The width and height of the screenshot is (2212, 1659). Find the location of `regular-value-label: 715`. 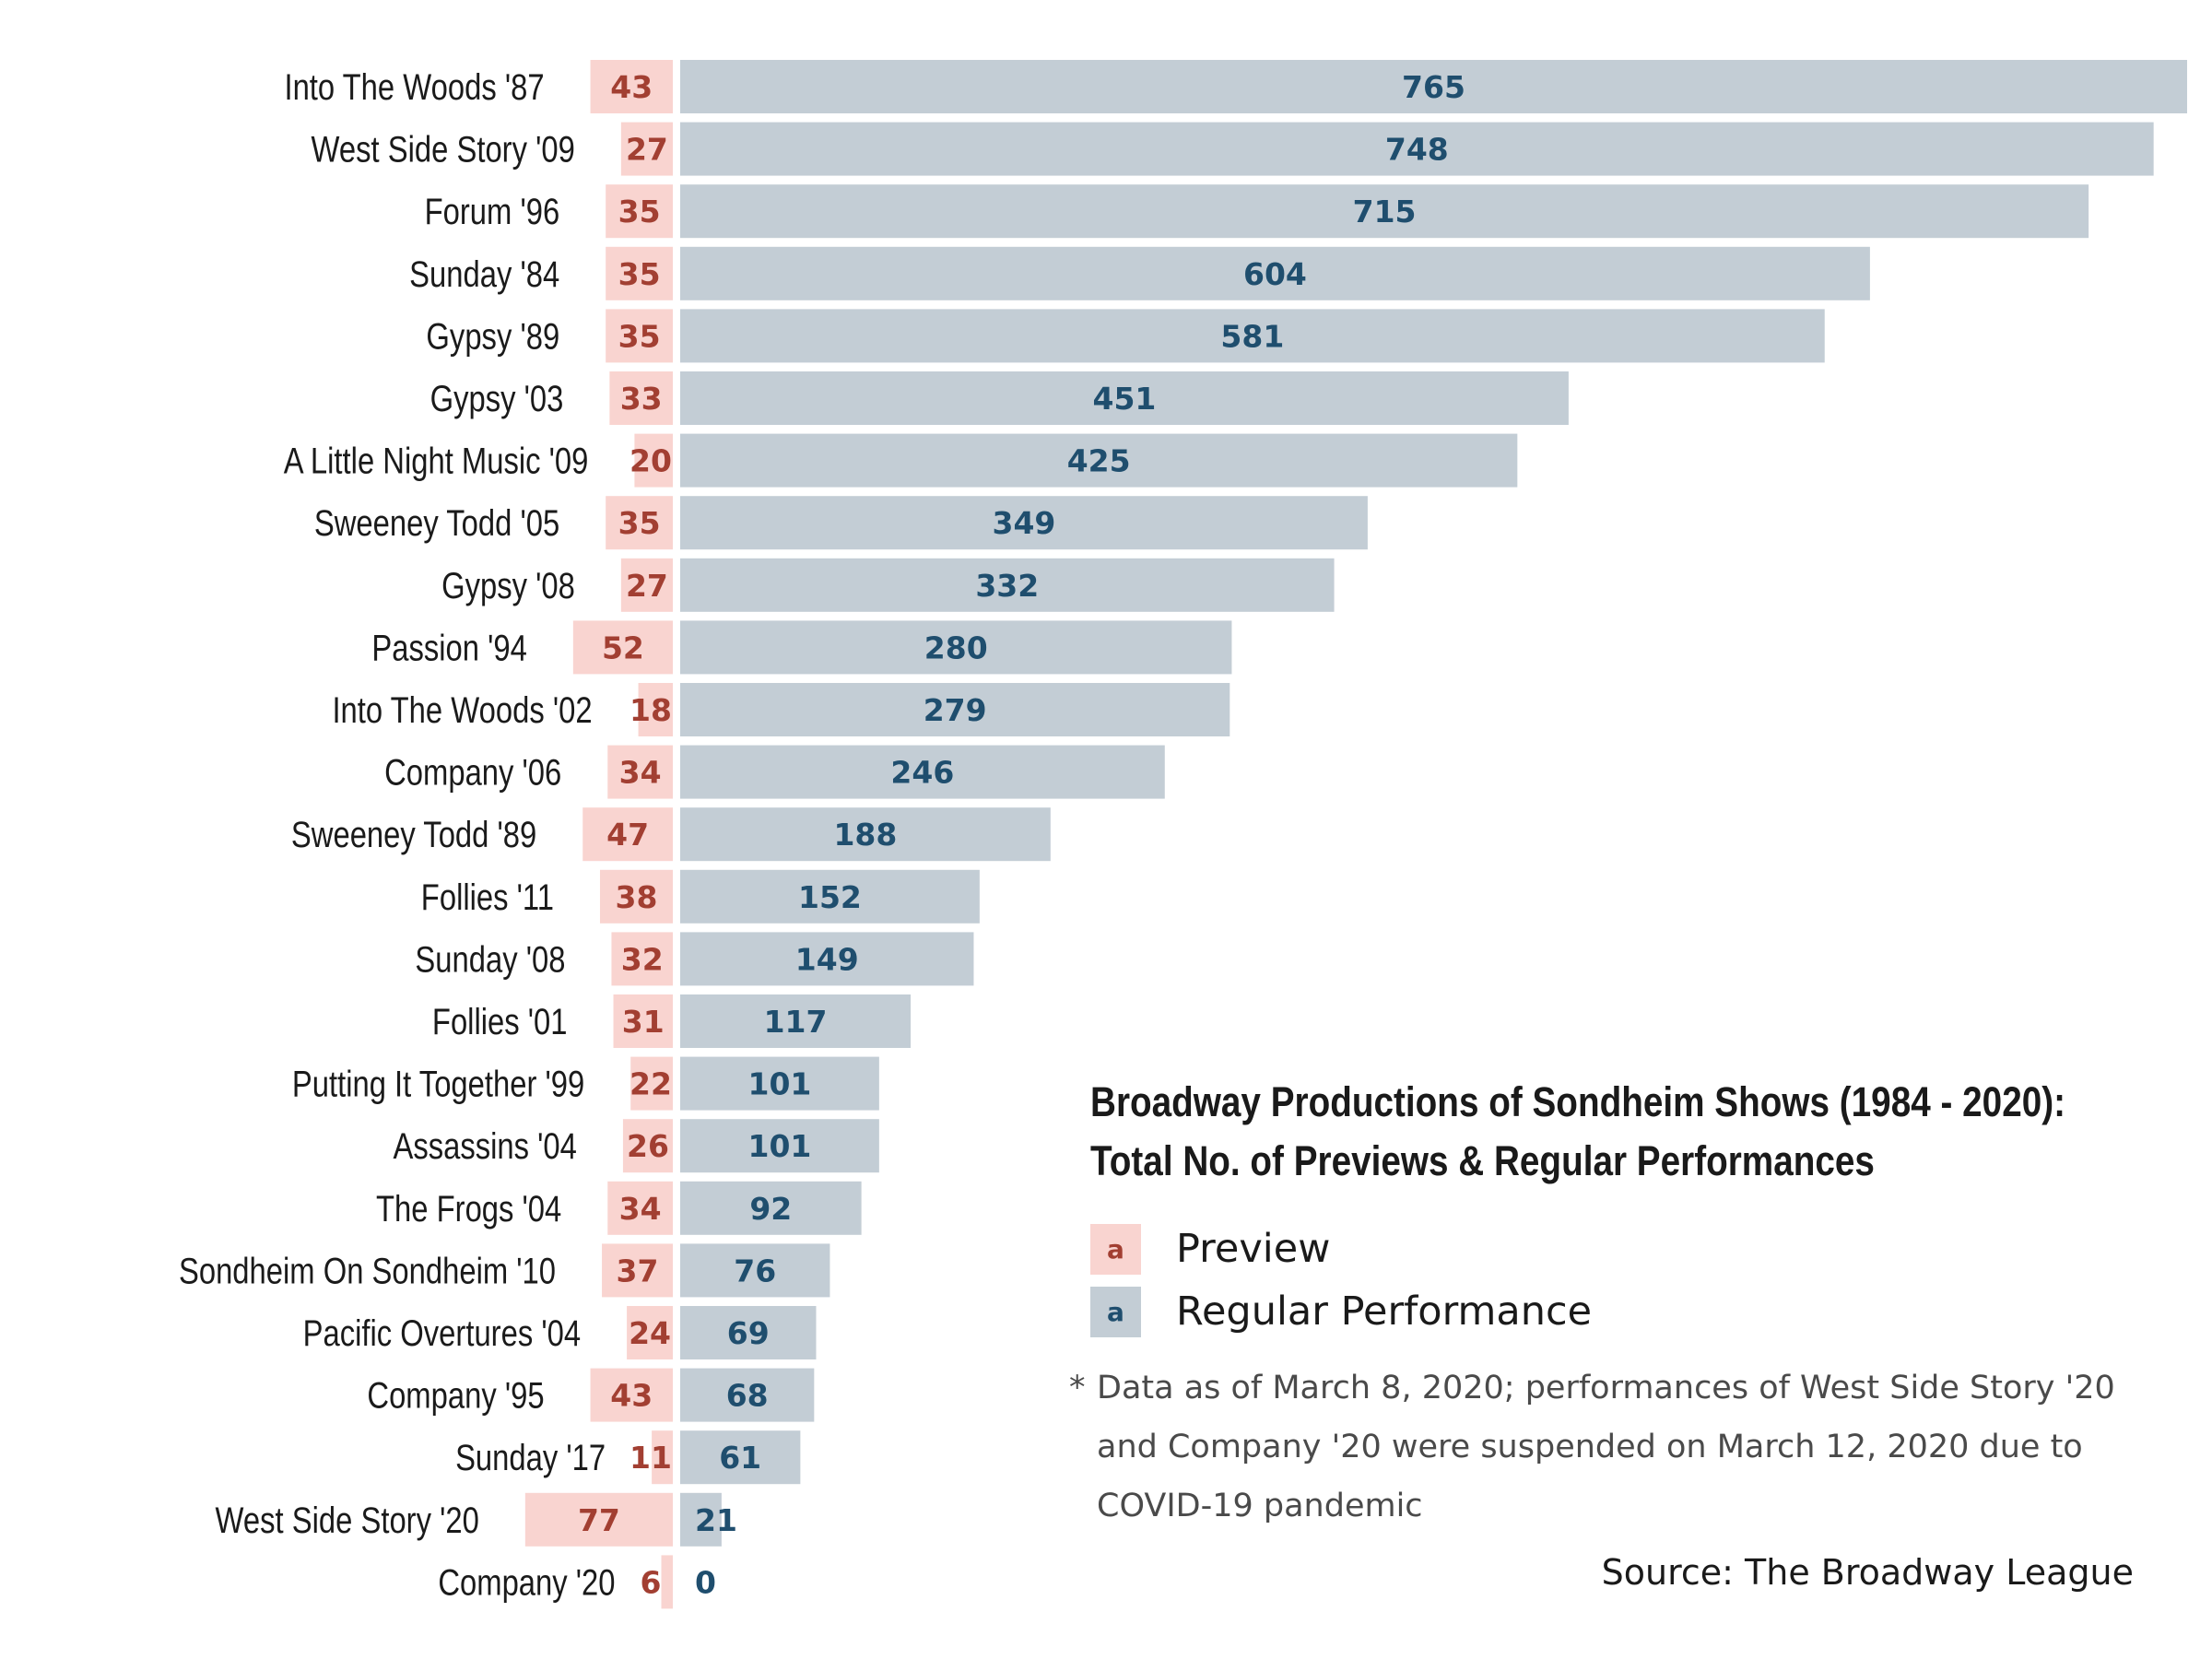

regular-value-label: 715 is located at coordinates (1385, 211).